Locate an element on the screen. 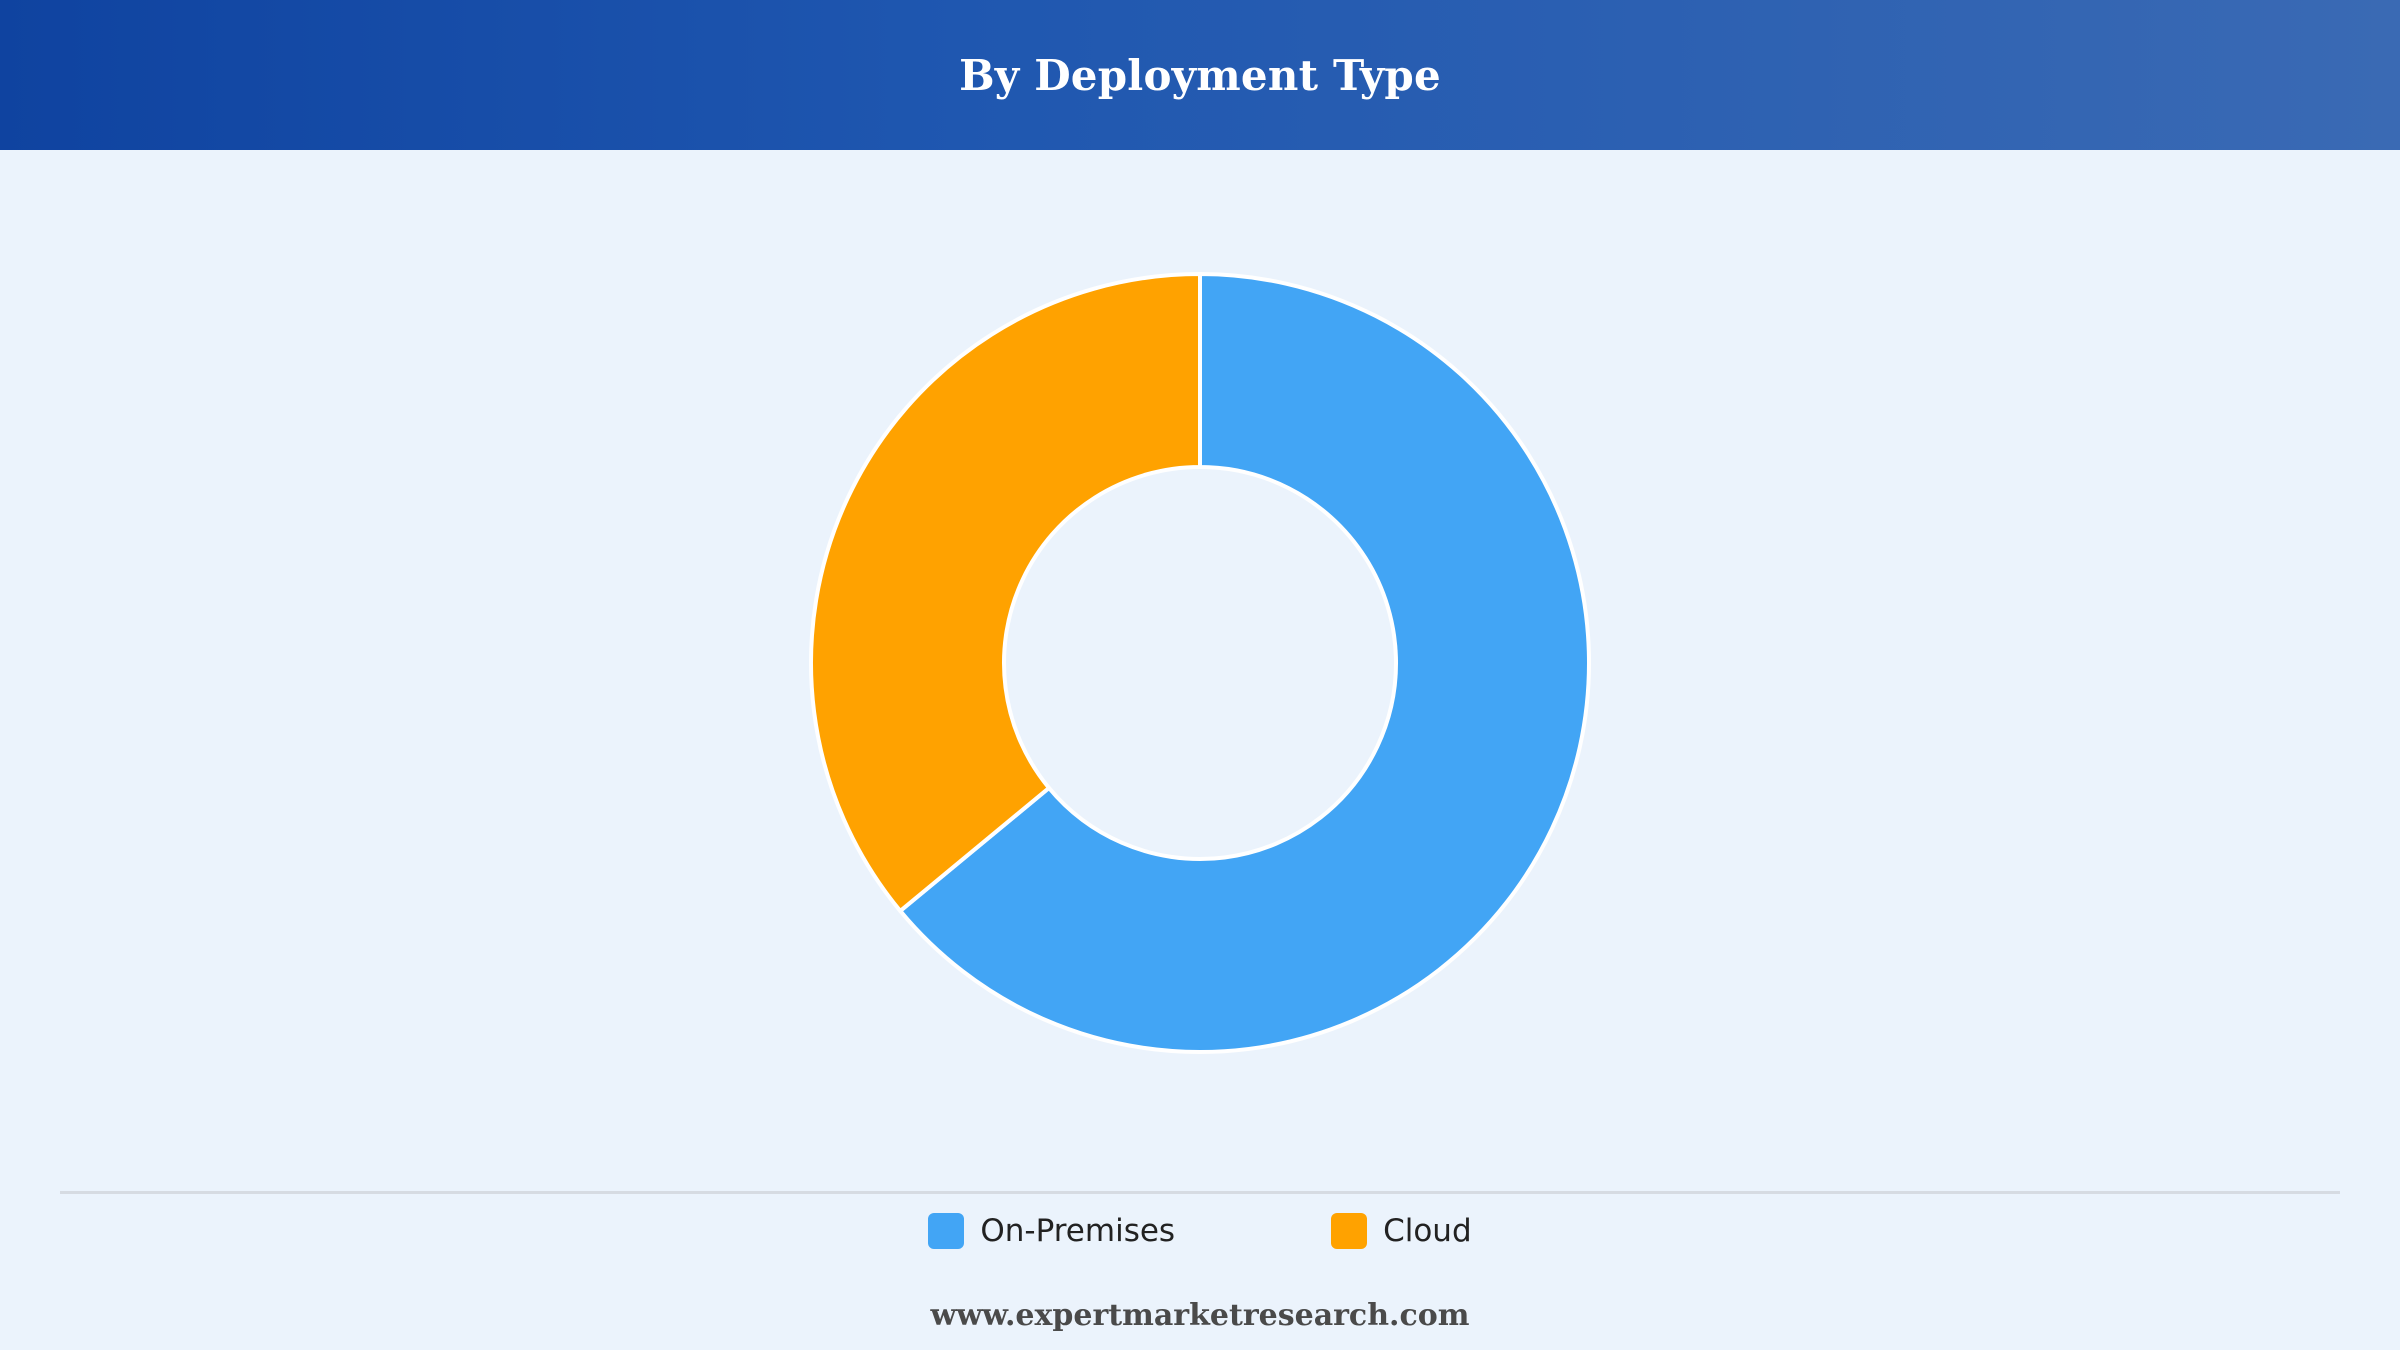  chart-title: By Deployment Type is located at coordinates (1200, 75).